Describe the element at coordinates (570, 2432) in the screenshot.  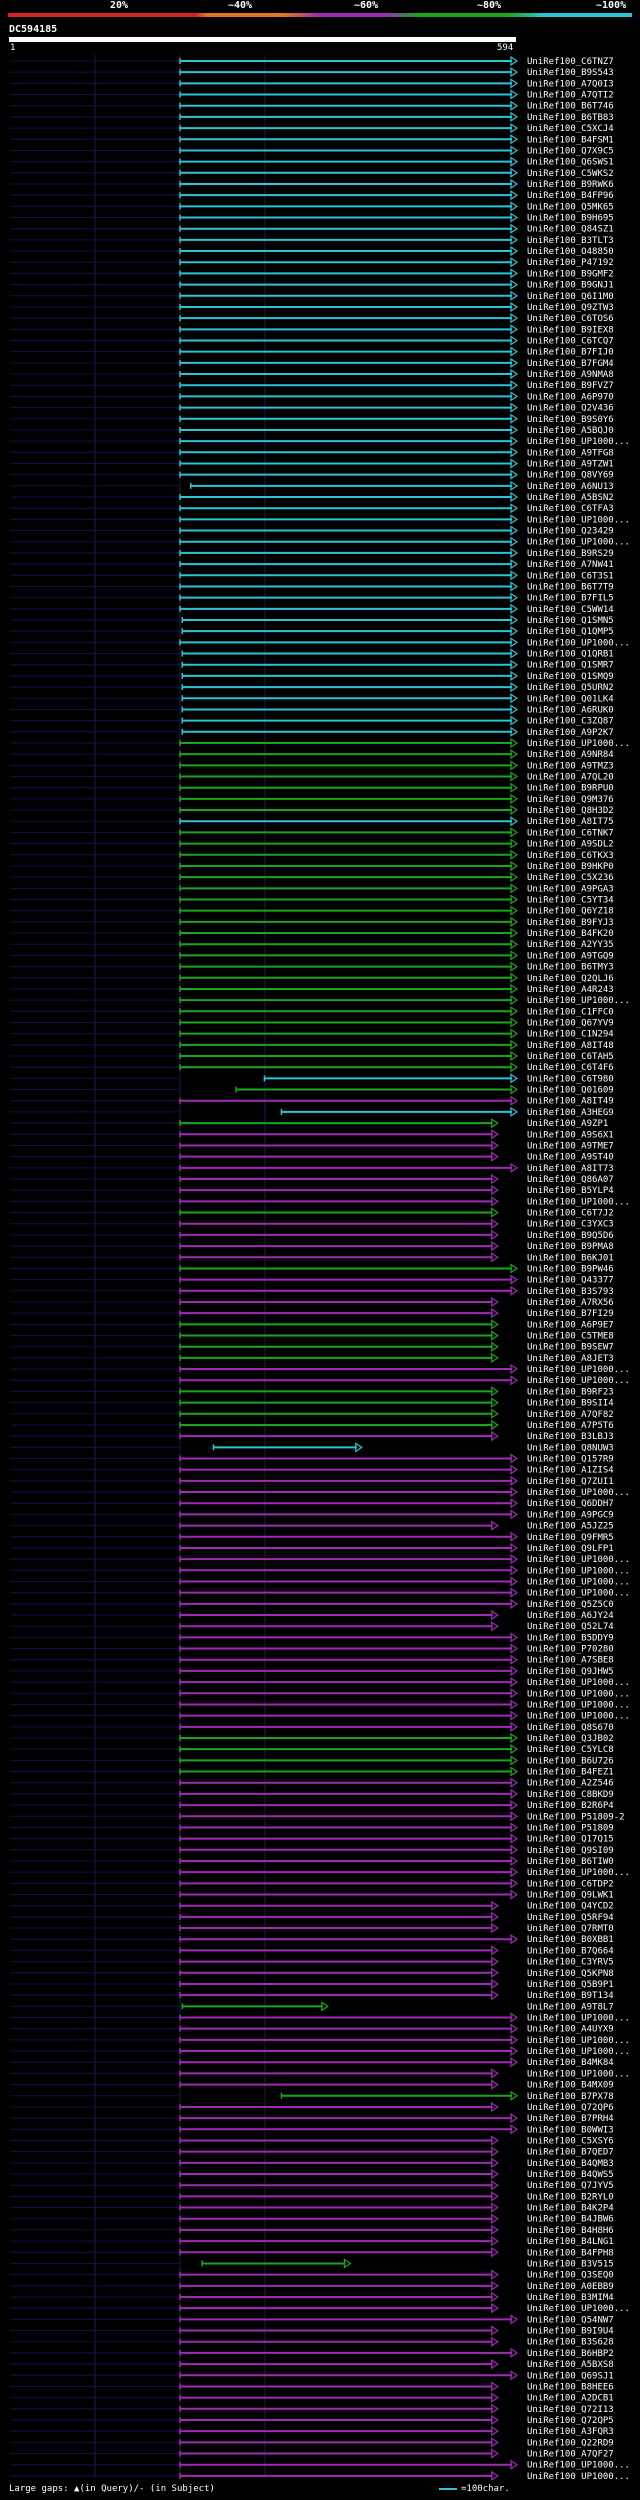
I see `hit-name-label: UniRef100_A3FQR3` at that location.